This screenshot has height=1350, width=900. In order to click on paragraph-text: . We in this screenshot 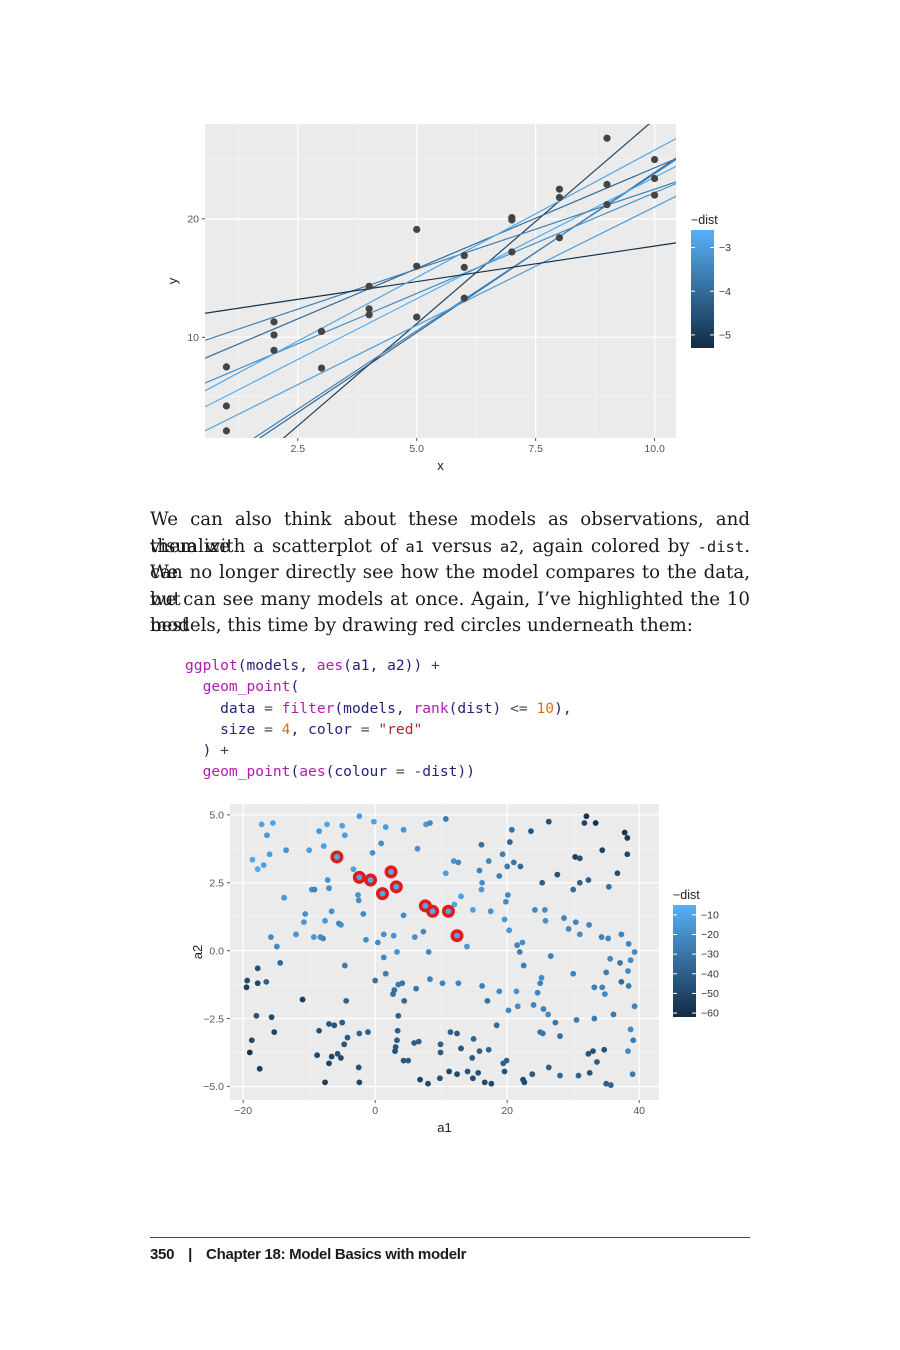, I will do `click(450, 559)`.